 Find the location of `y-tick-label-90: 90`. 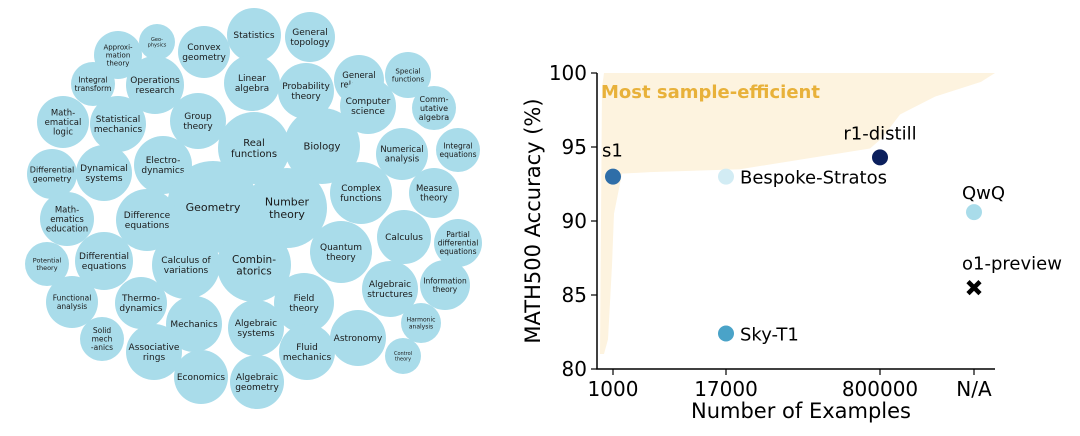

y-tick-label-90: 90 is located at coordinates (574, 221).